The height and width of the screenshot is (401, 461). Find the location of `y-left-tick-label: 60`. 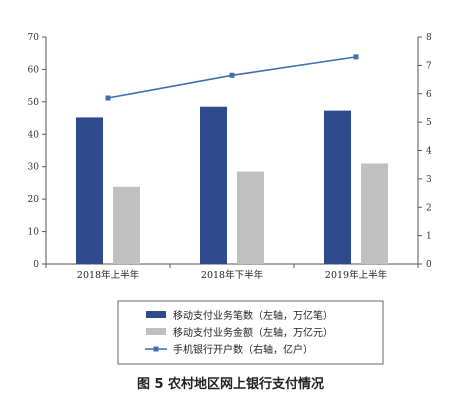

y-left-tick-label: 60 is located at coordinates (34, 70).